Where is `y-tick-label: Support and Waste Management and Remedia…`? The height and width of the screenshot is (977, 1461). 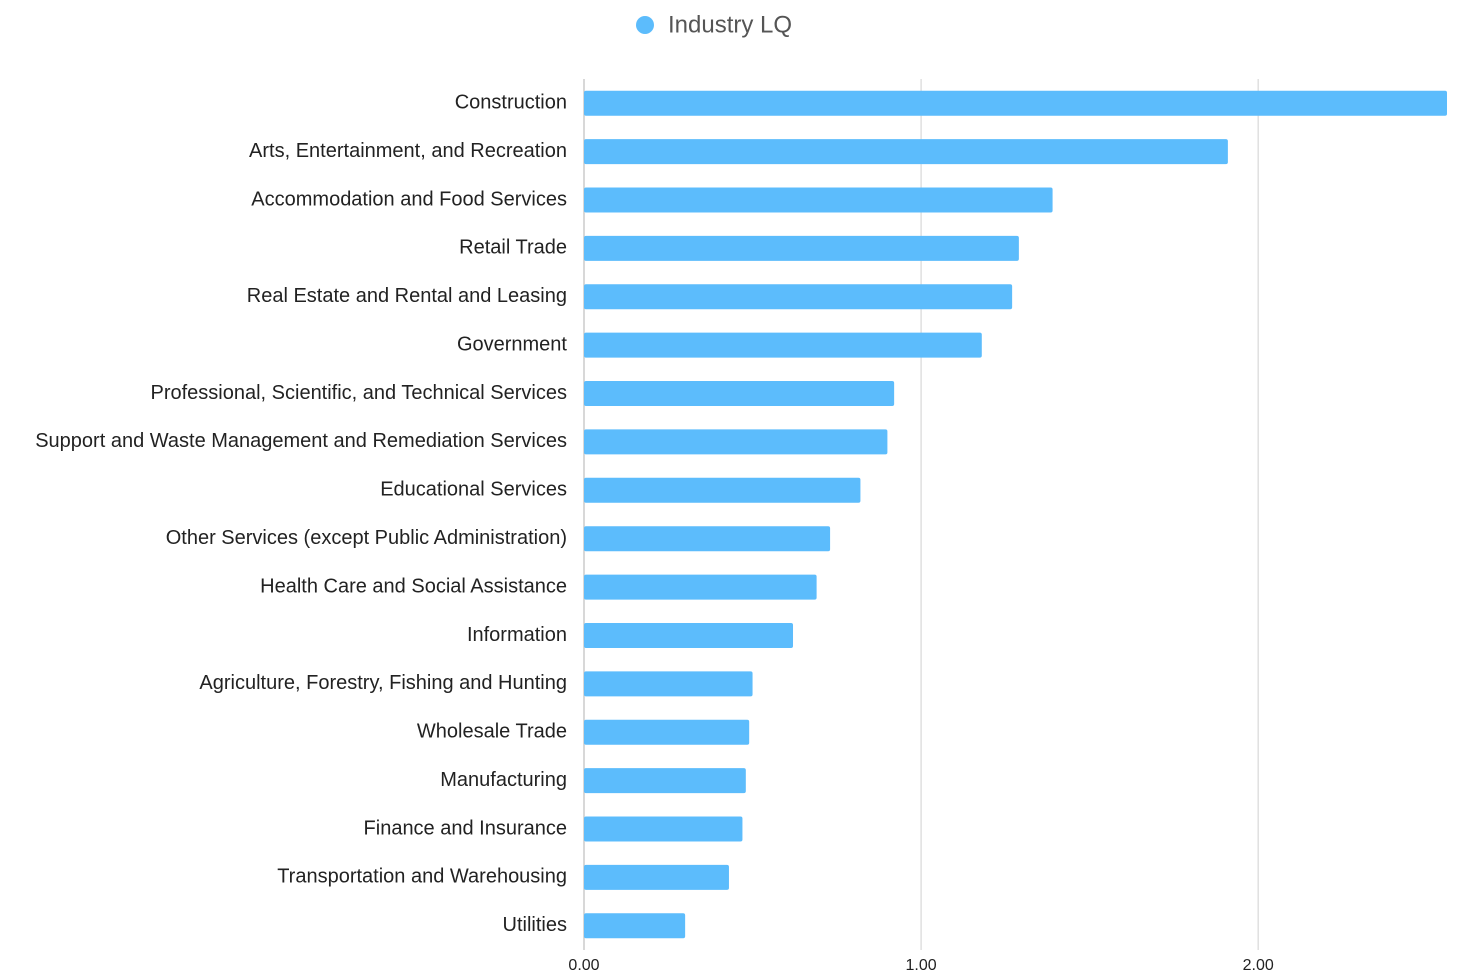 y-tick-label: Support and Waste Management and Remedia… is located at coordinates (301, 441).